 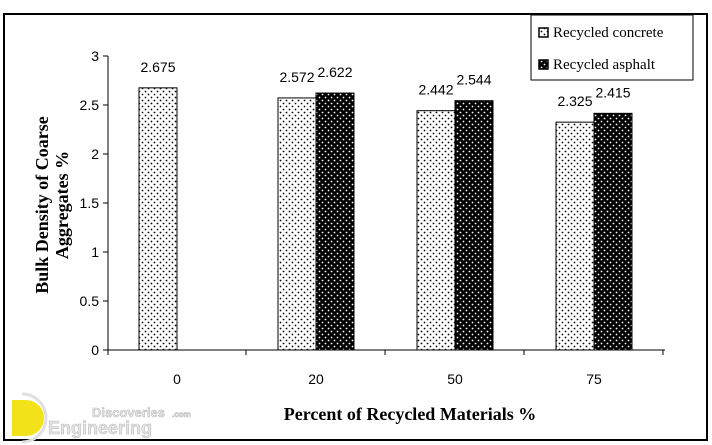 I want to click on watermark-line2: Engineering, so click(x=100, y=428).